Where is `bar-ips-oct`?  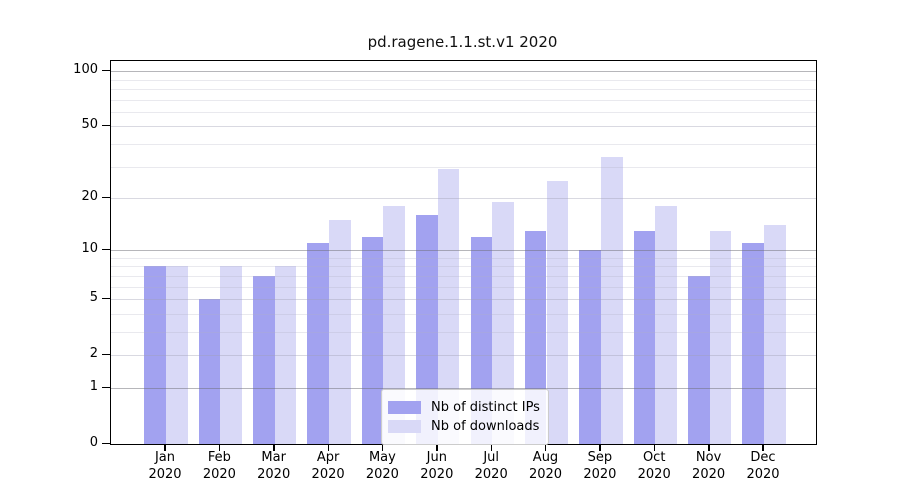 bar-ips-oct is located at coordinates (644, 337).